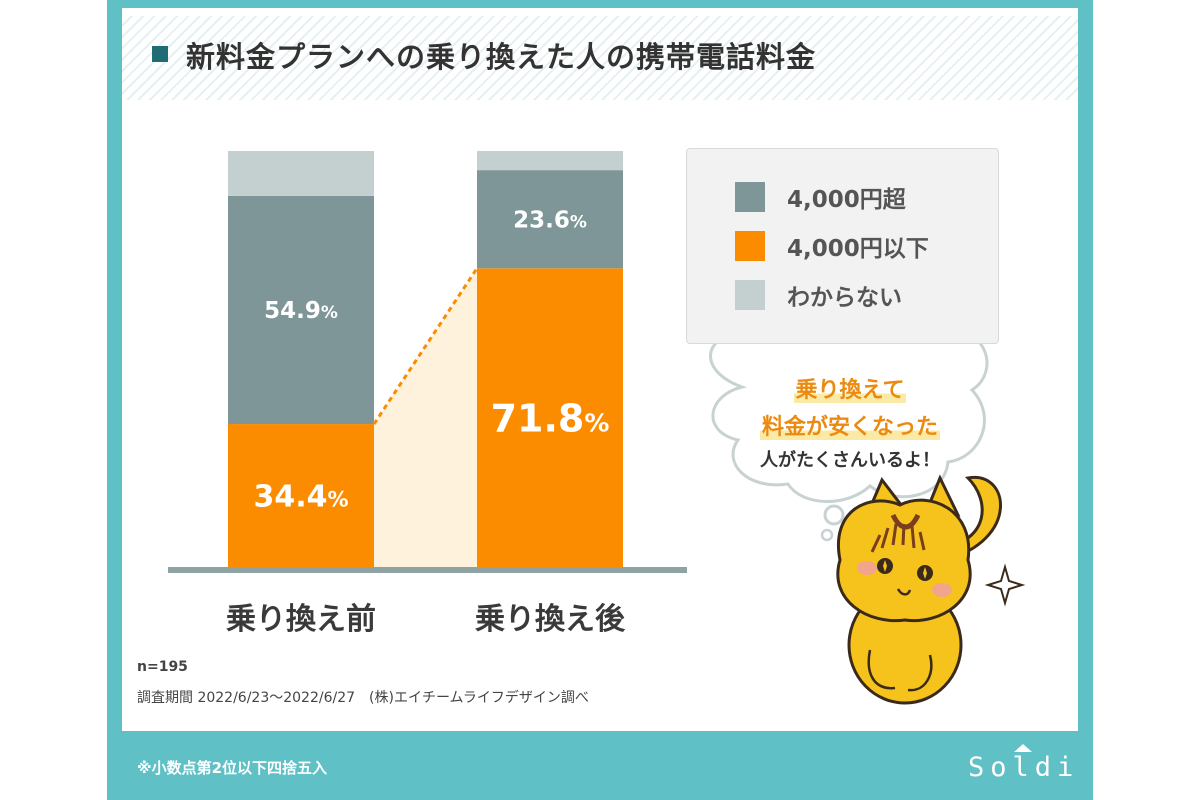  I want to click on legend-item: わからない, so click(818, 295).